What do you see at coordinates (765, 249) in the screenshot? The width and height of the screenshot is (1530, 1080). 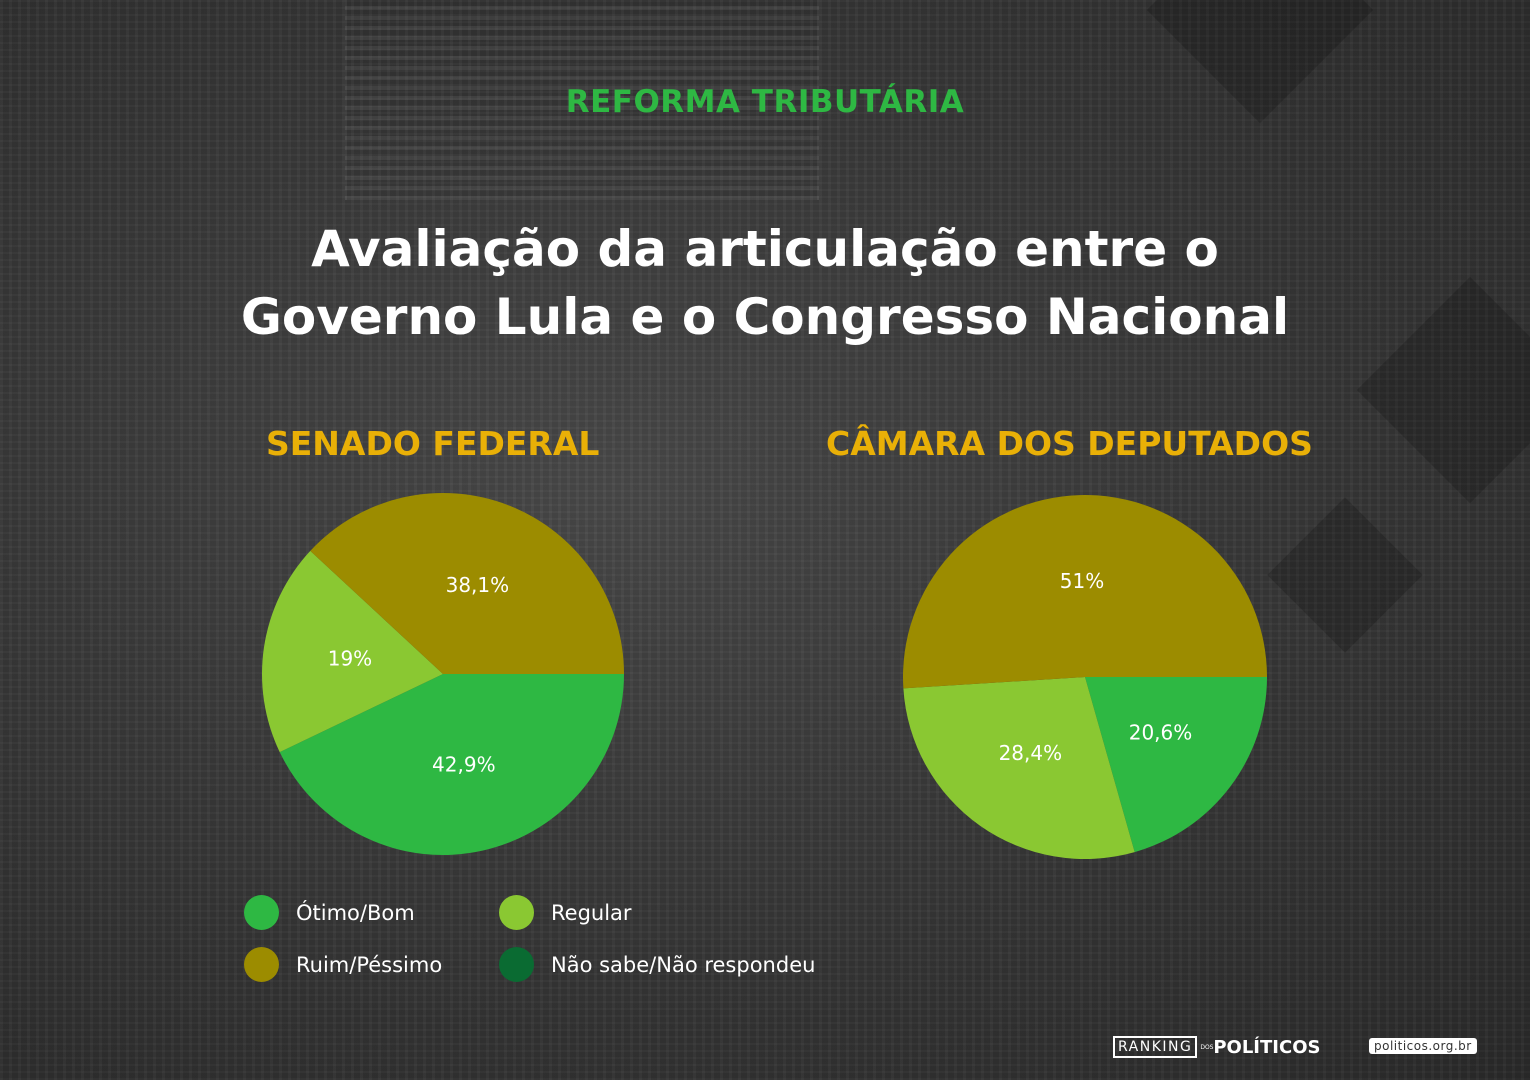 I see `page-title-line-1: Avaliação da articulação entre o` at bounding box center [765, 249].